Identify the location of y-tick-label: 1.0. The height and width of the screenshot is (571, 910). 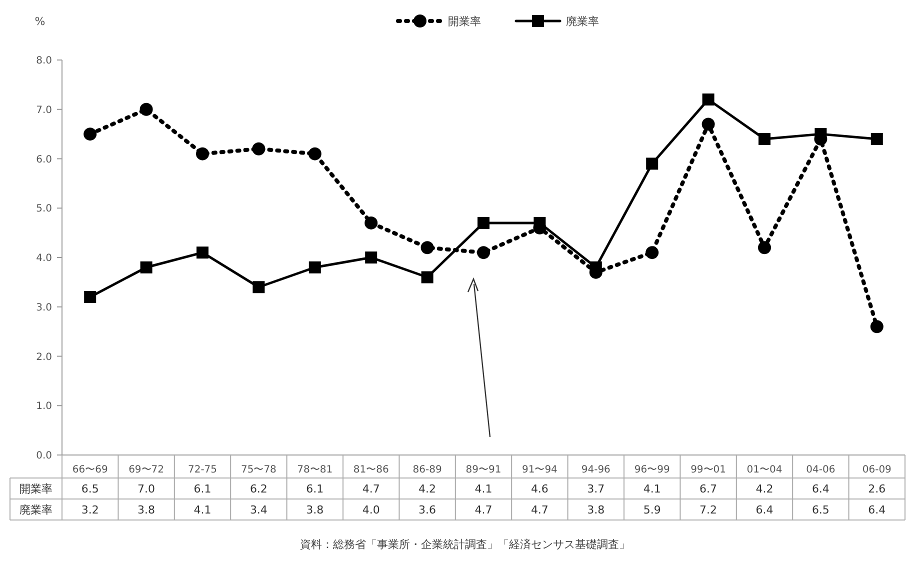
(44, 406).